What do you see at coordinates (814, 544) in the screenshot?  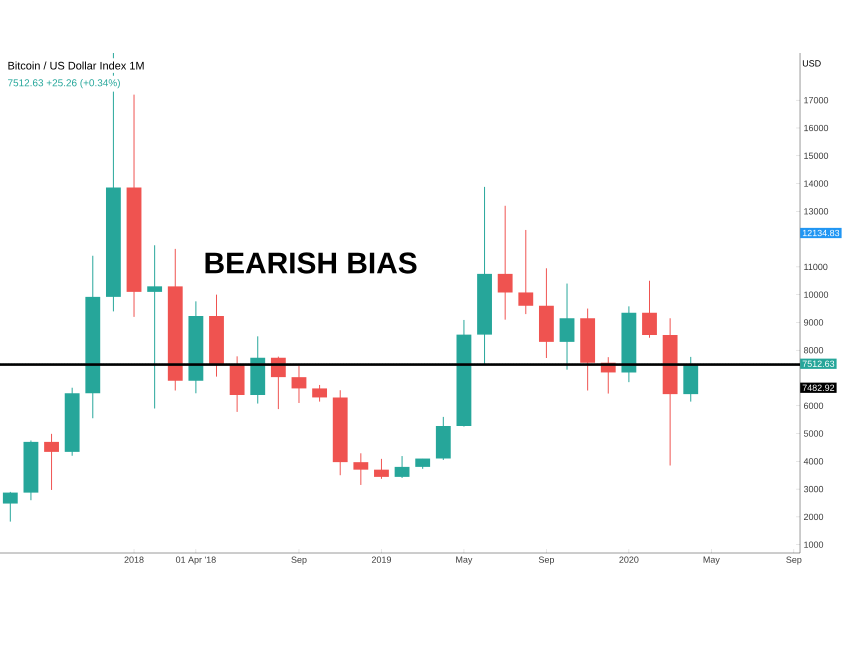 I see `y-tick-label: 1000` at bounding box center [814, 544].